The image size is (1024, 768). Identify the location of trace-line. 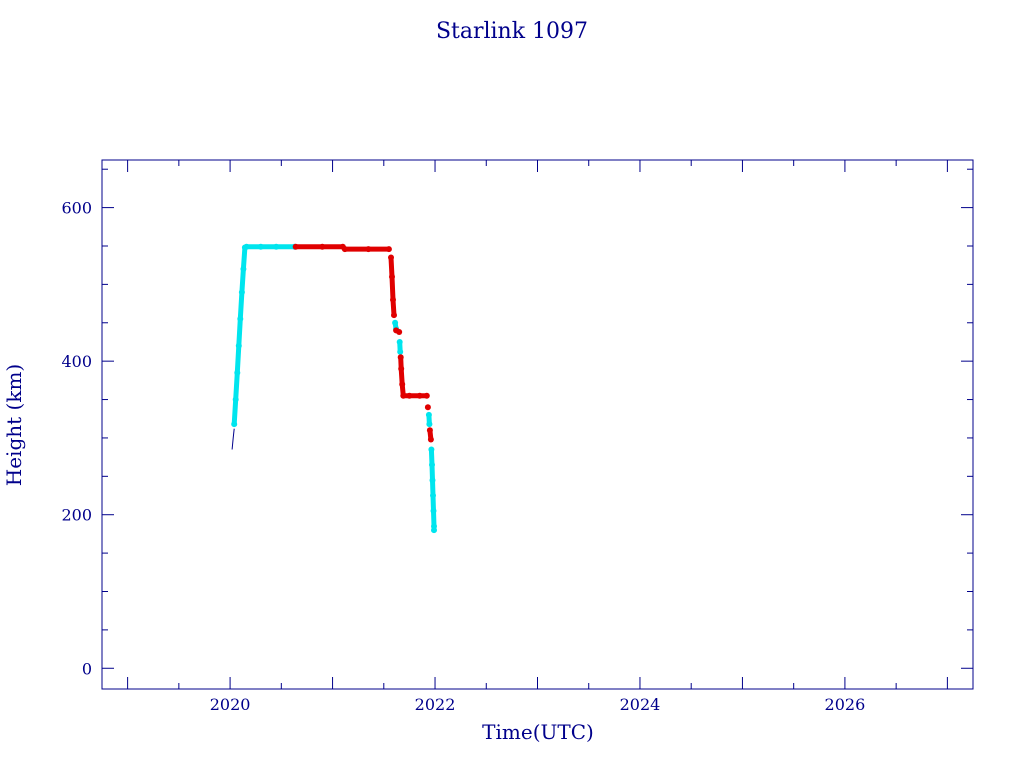
(233, 439).